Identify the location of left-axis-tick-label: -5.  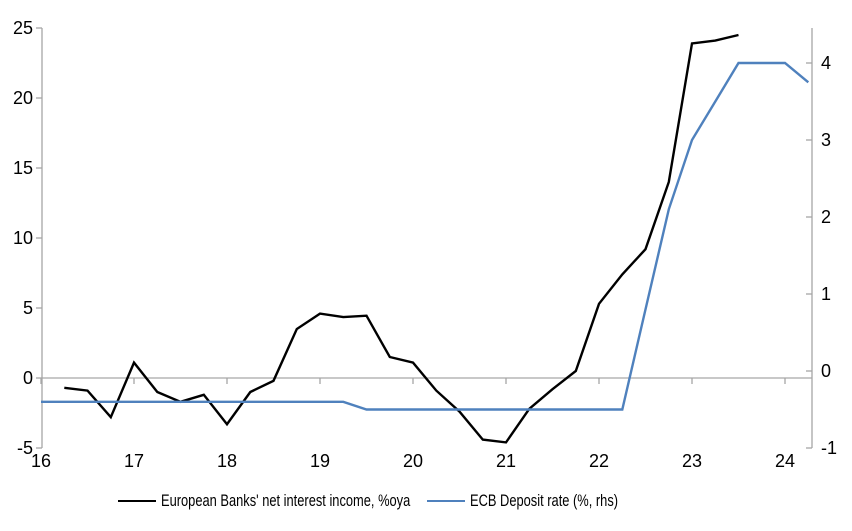
(25, 448).